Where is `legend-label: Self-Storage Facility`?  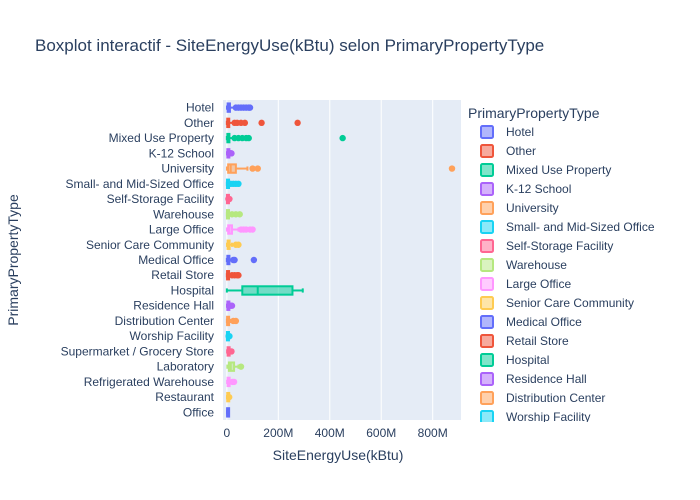
legend-label: Self-Storage Facility is located at coordinates (559, 246).